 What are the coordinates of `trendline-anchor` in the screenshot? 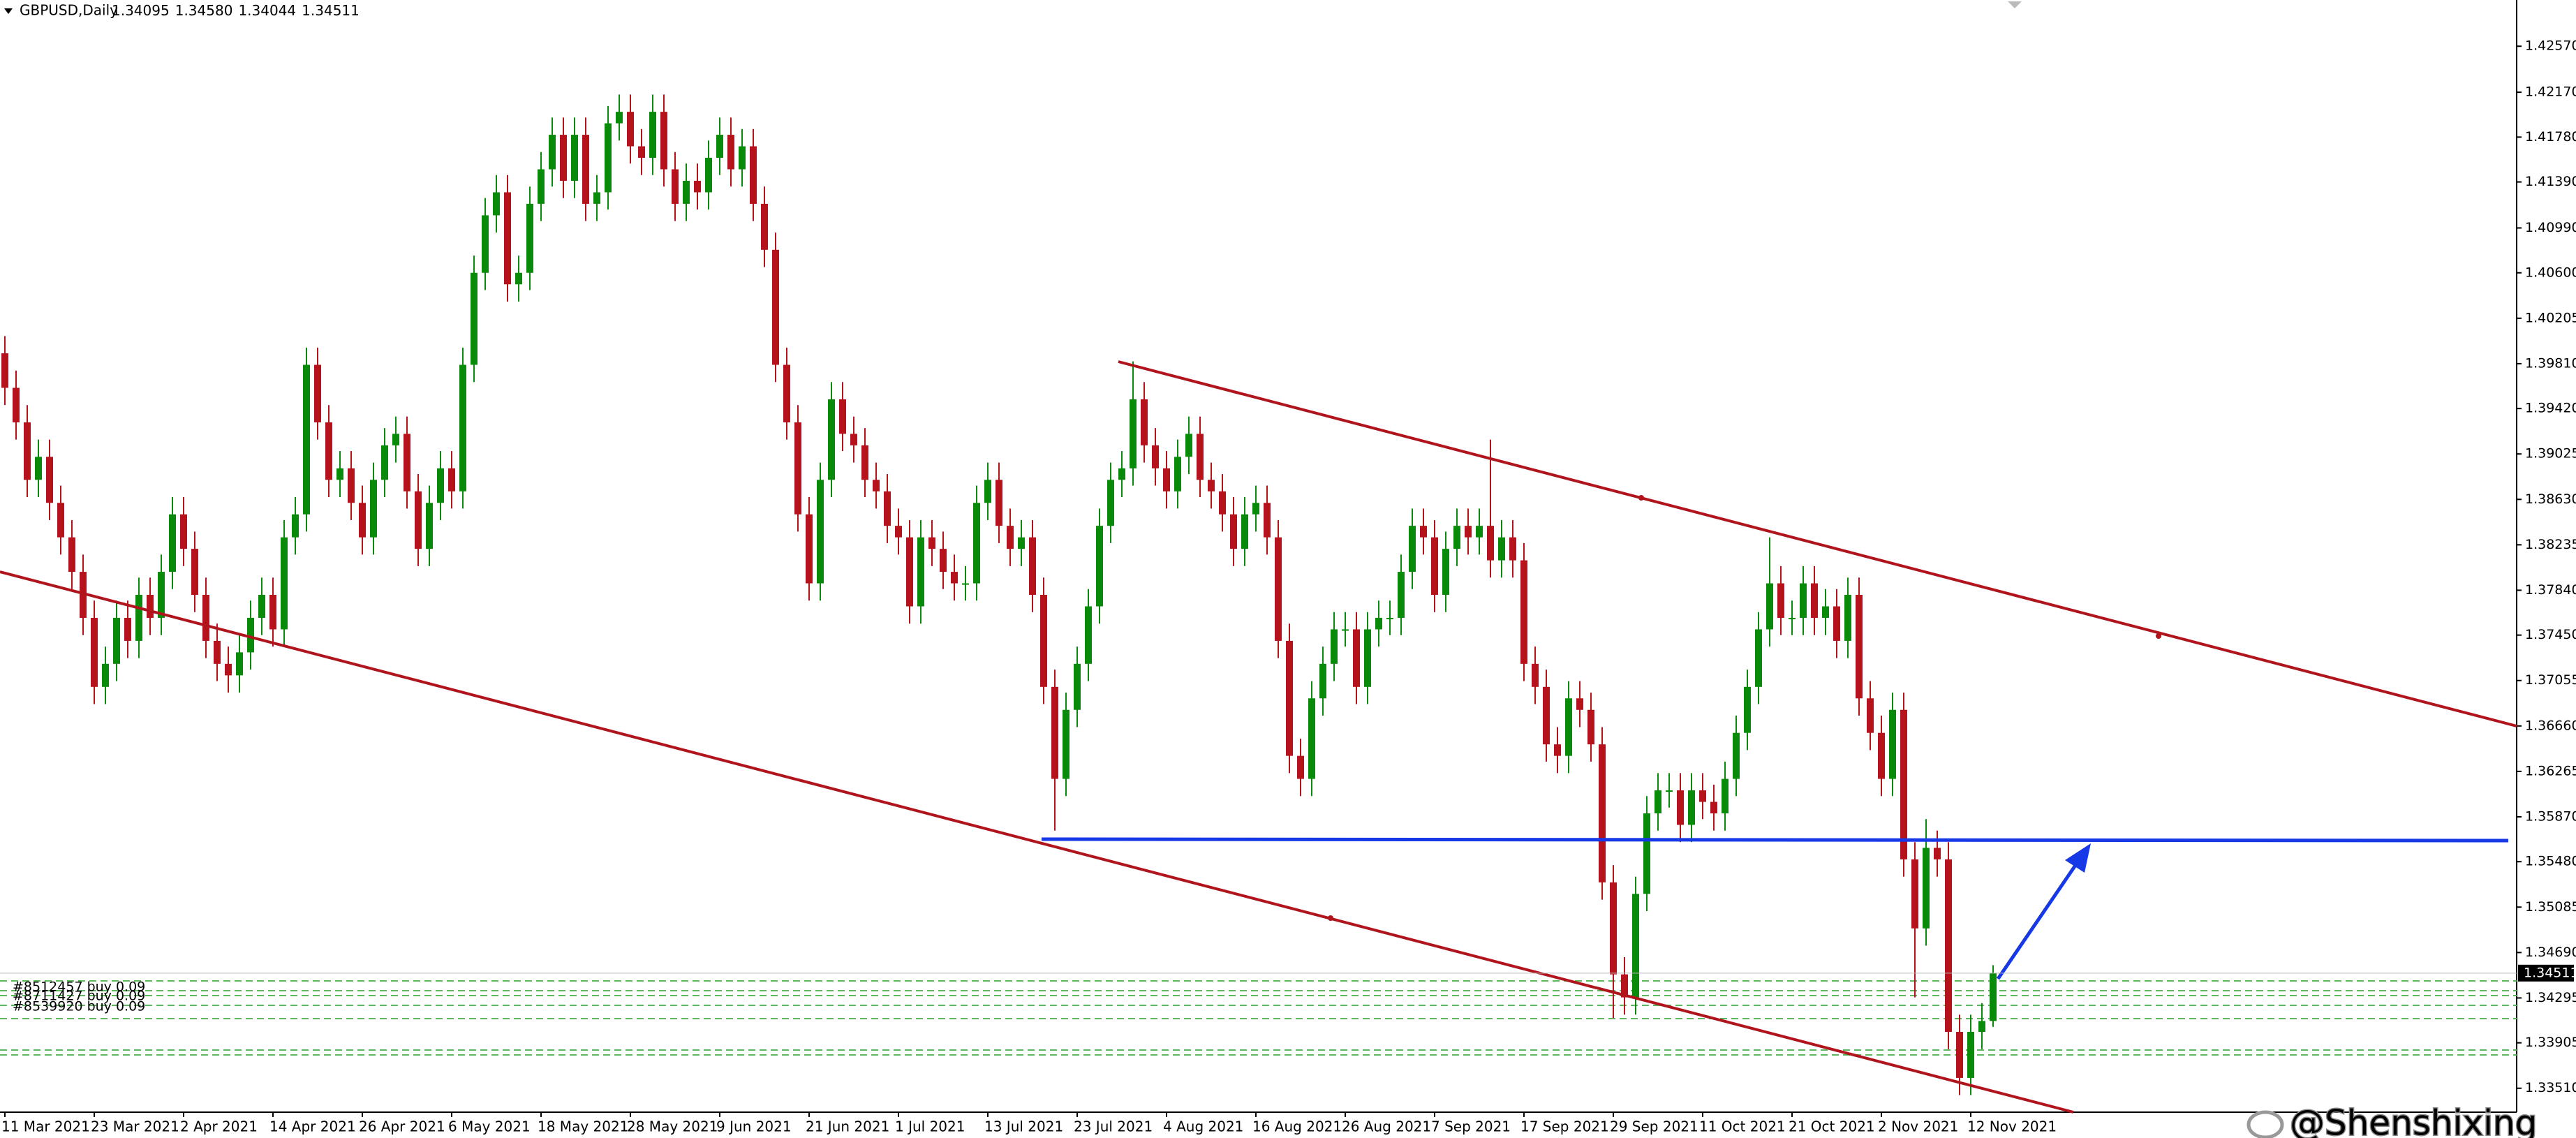 It's located at (1330, 918).